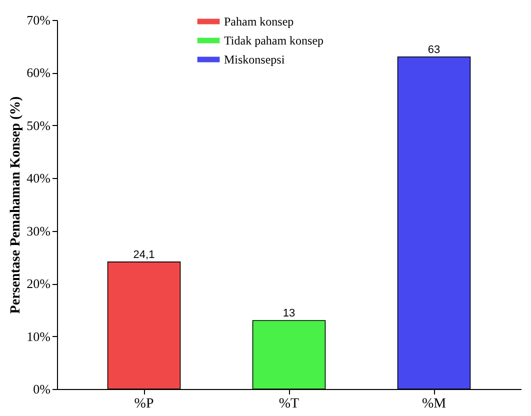 The width and height of the screenshot is (531, 416). Describe the element at coordinates (144, 404) in the screenshot. I see `x-tick-label: %P` at that location.